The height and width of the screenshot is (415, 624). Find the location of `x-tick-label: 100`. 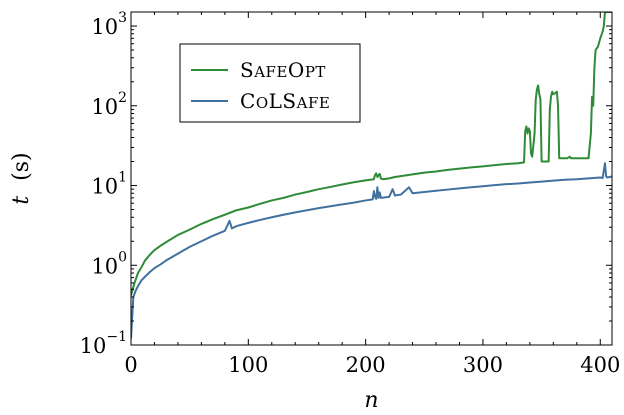

x-tick-label: 100 is located at coordinates (248, 365).